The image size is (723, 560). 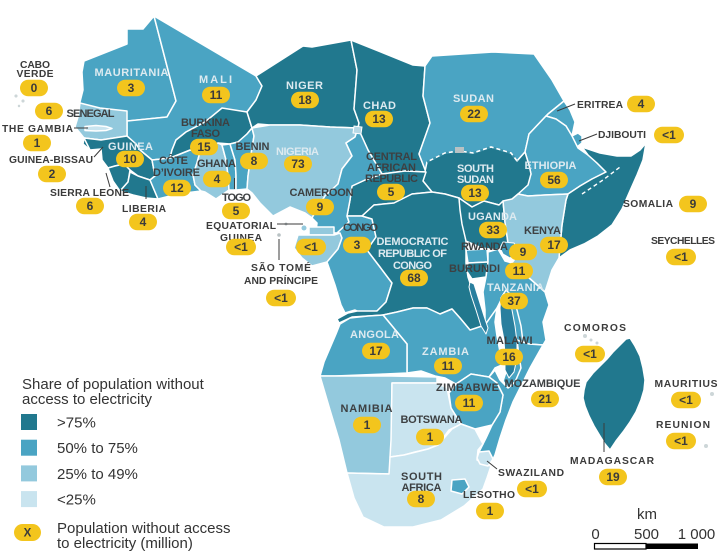 What do you see at coordinates (322, 193) in the screenshot?
I see `svg-text: CAMEROON` at bounding box center [322, 193].